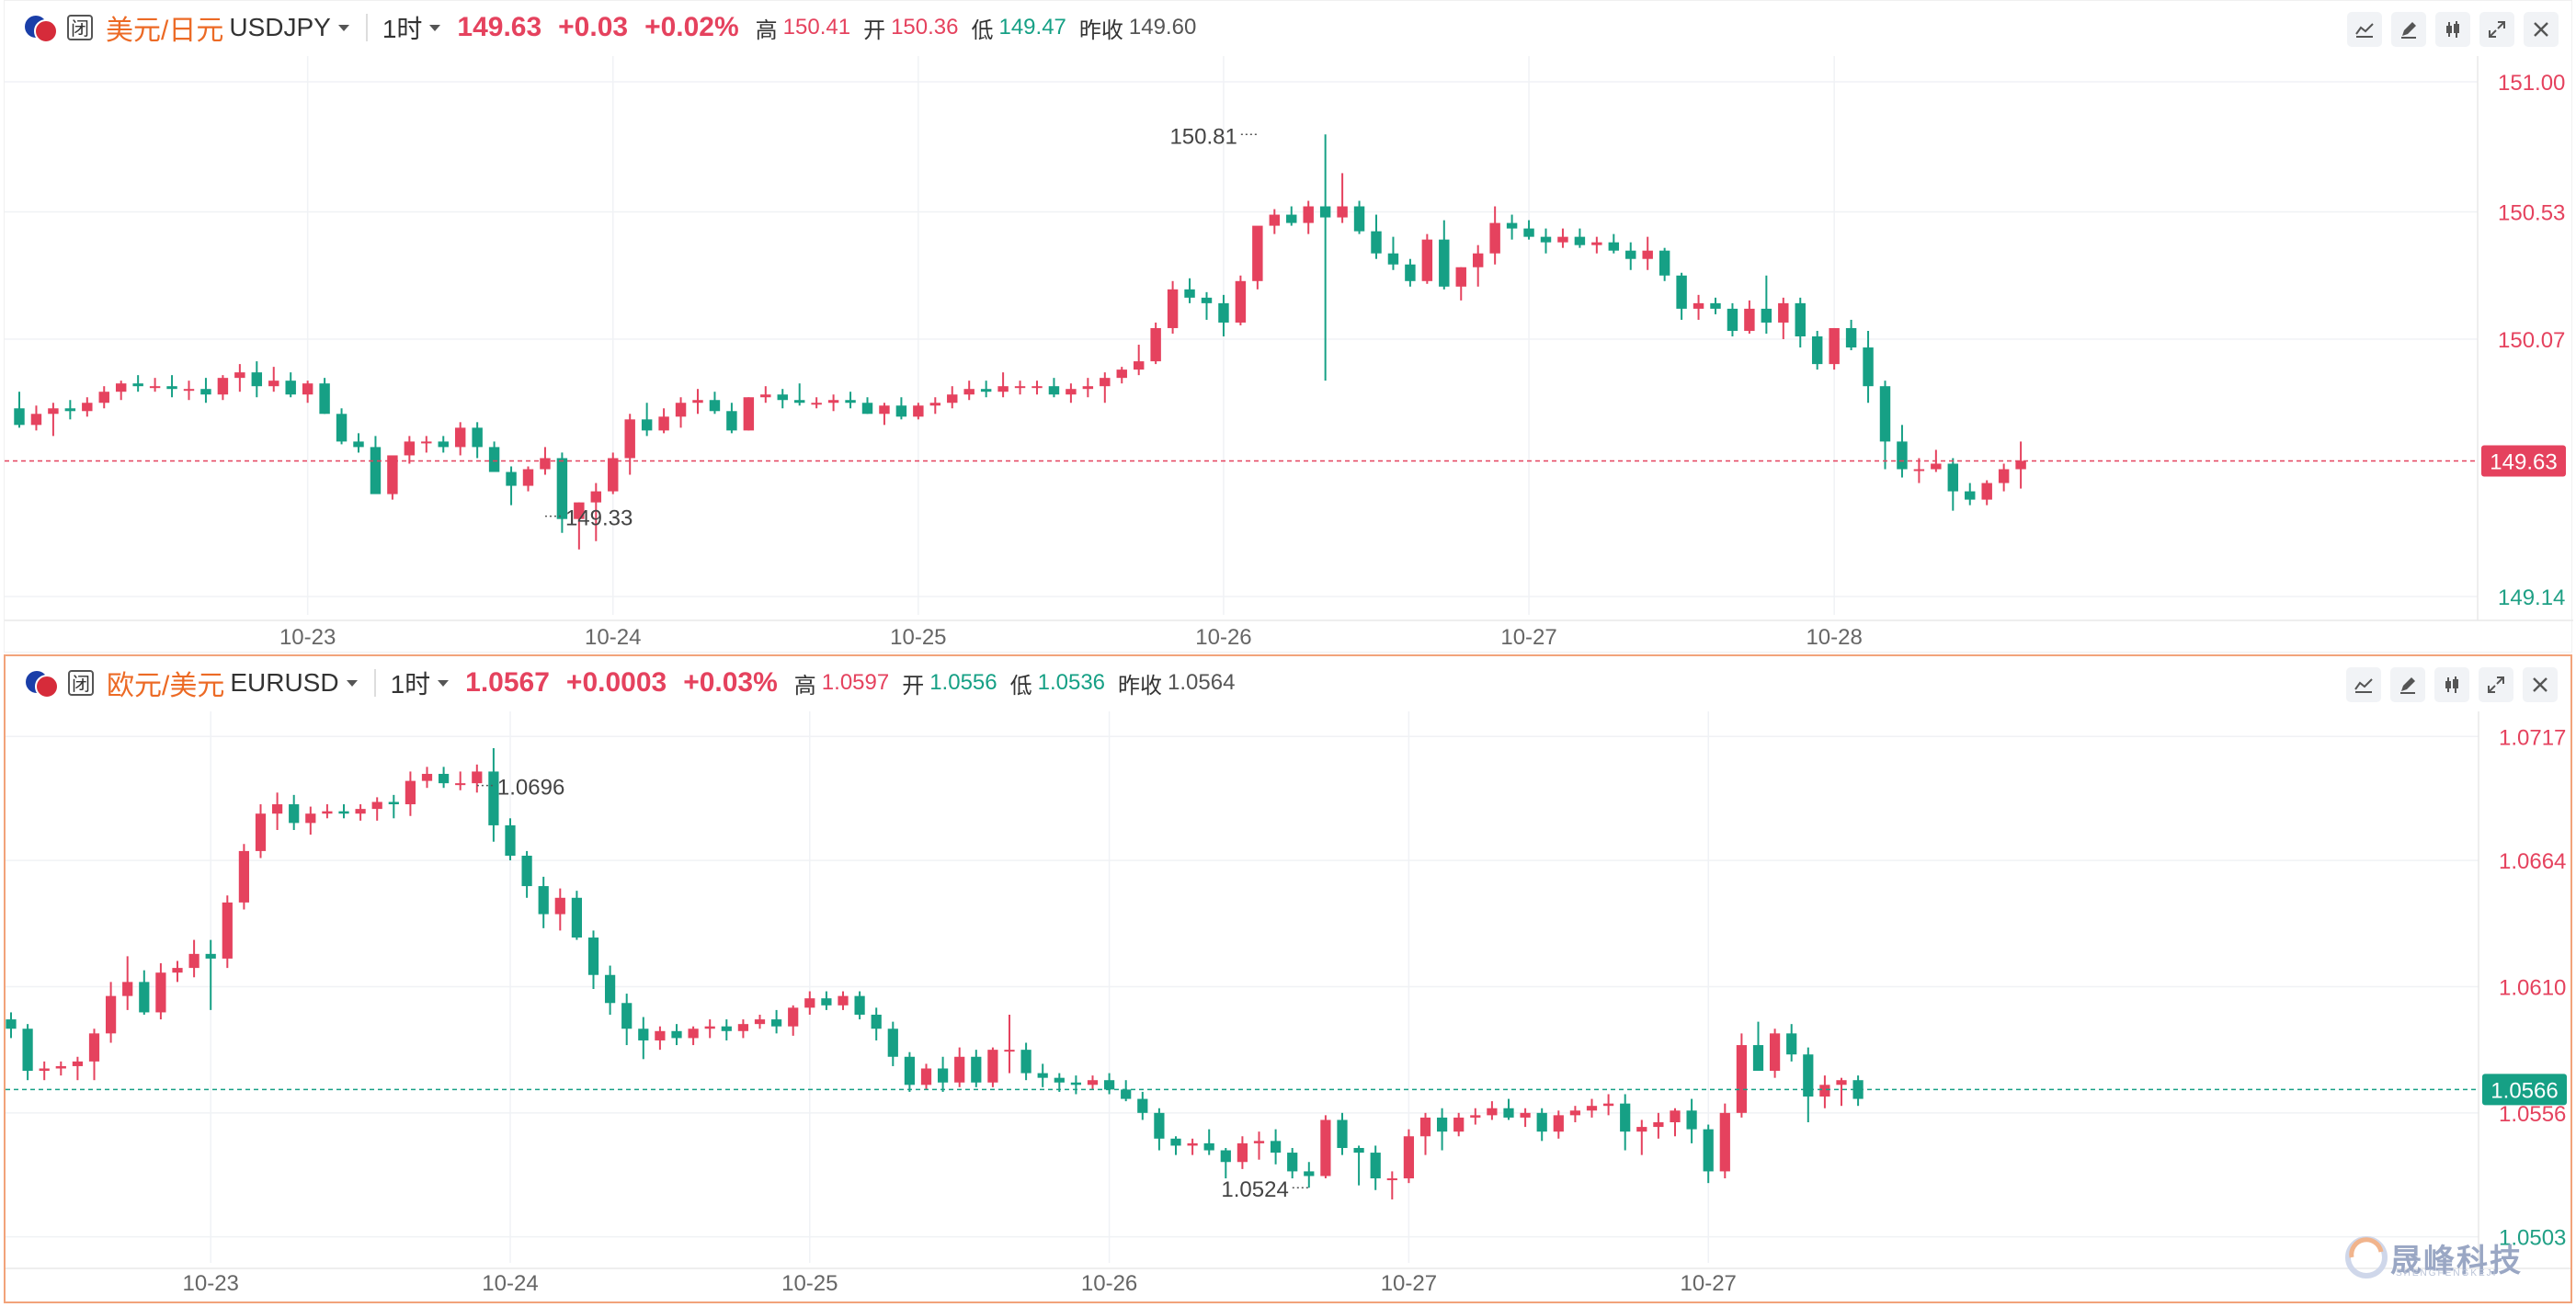  Describe the element at coordinates (42, 683) in the screenshot. I see `eu-us-flag-icon` at that location.